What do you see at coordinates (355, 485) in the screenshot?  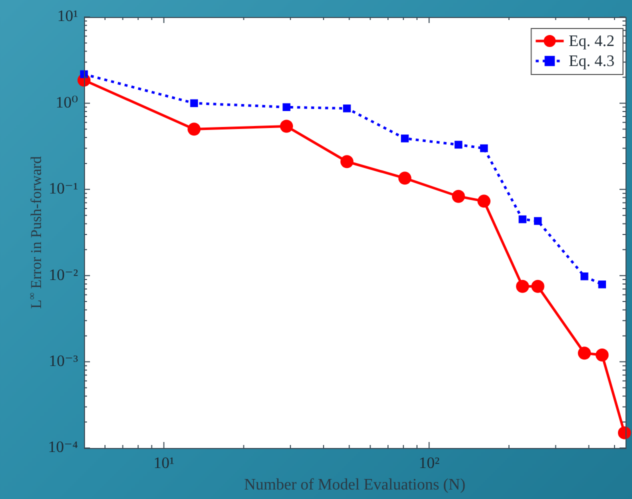 I see `x-axis-title: Number of Model Evaluations (N)` at bounding box center [355, 485].